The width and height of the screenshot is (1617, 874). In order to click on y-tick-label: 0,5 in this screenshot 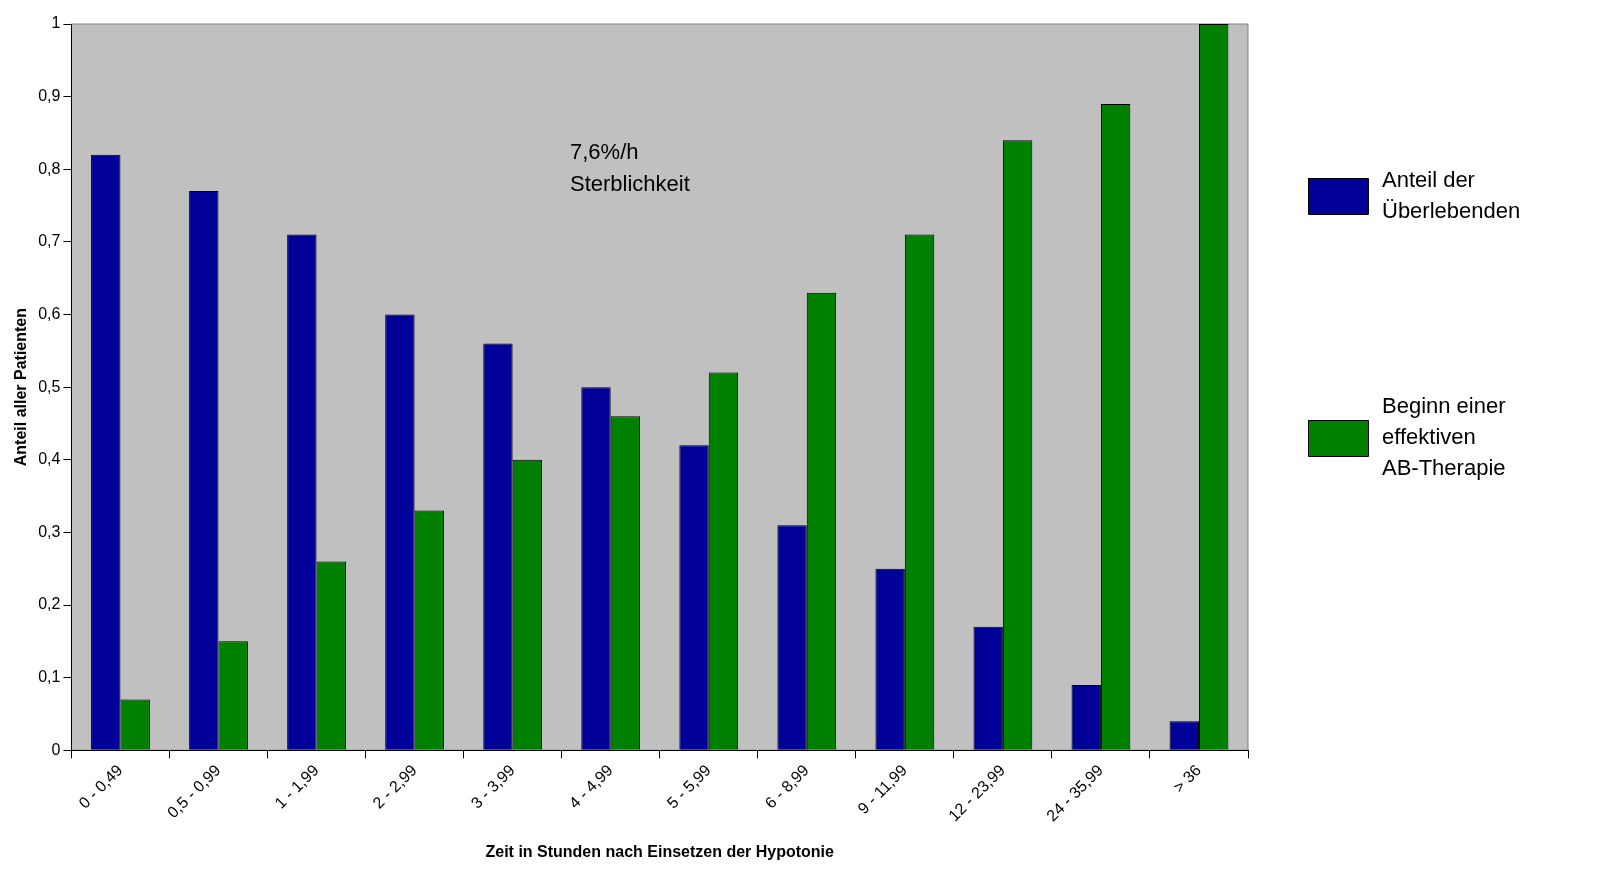, I will do `click(49, 386)`.